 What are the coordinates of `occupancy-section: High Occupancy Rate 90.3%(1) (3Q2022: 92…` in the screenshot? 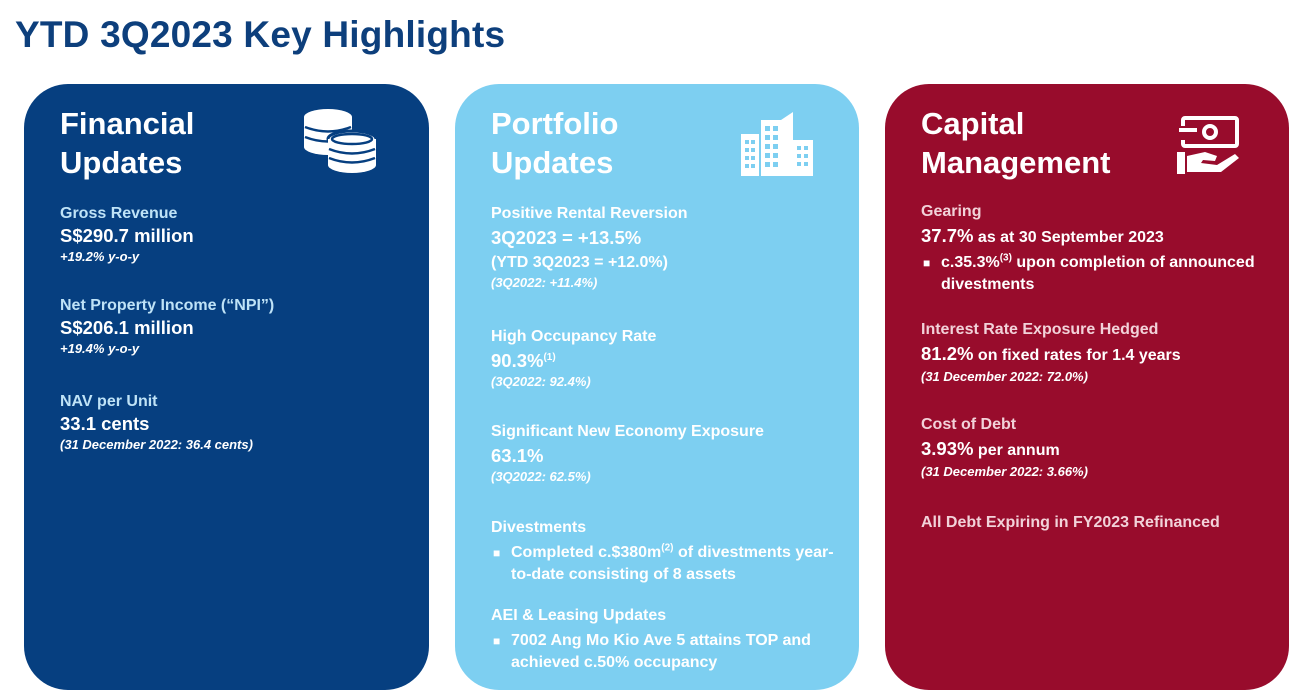 It's located at (665, 359).